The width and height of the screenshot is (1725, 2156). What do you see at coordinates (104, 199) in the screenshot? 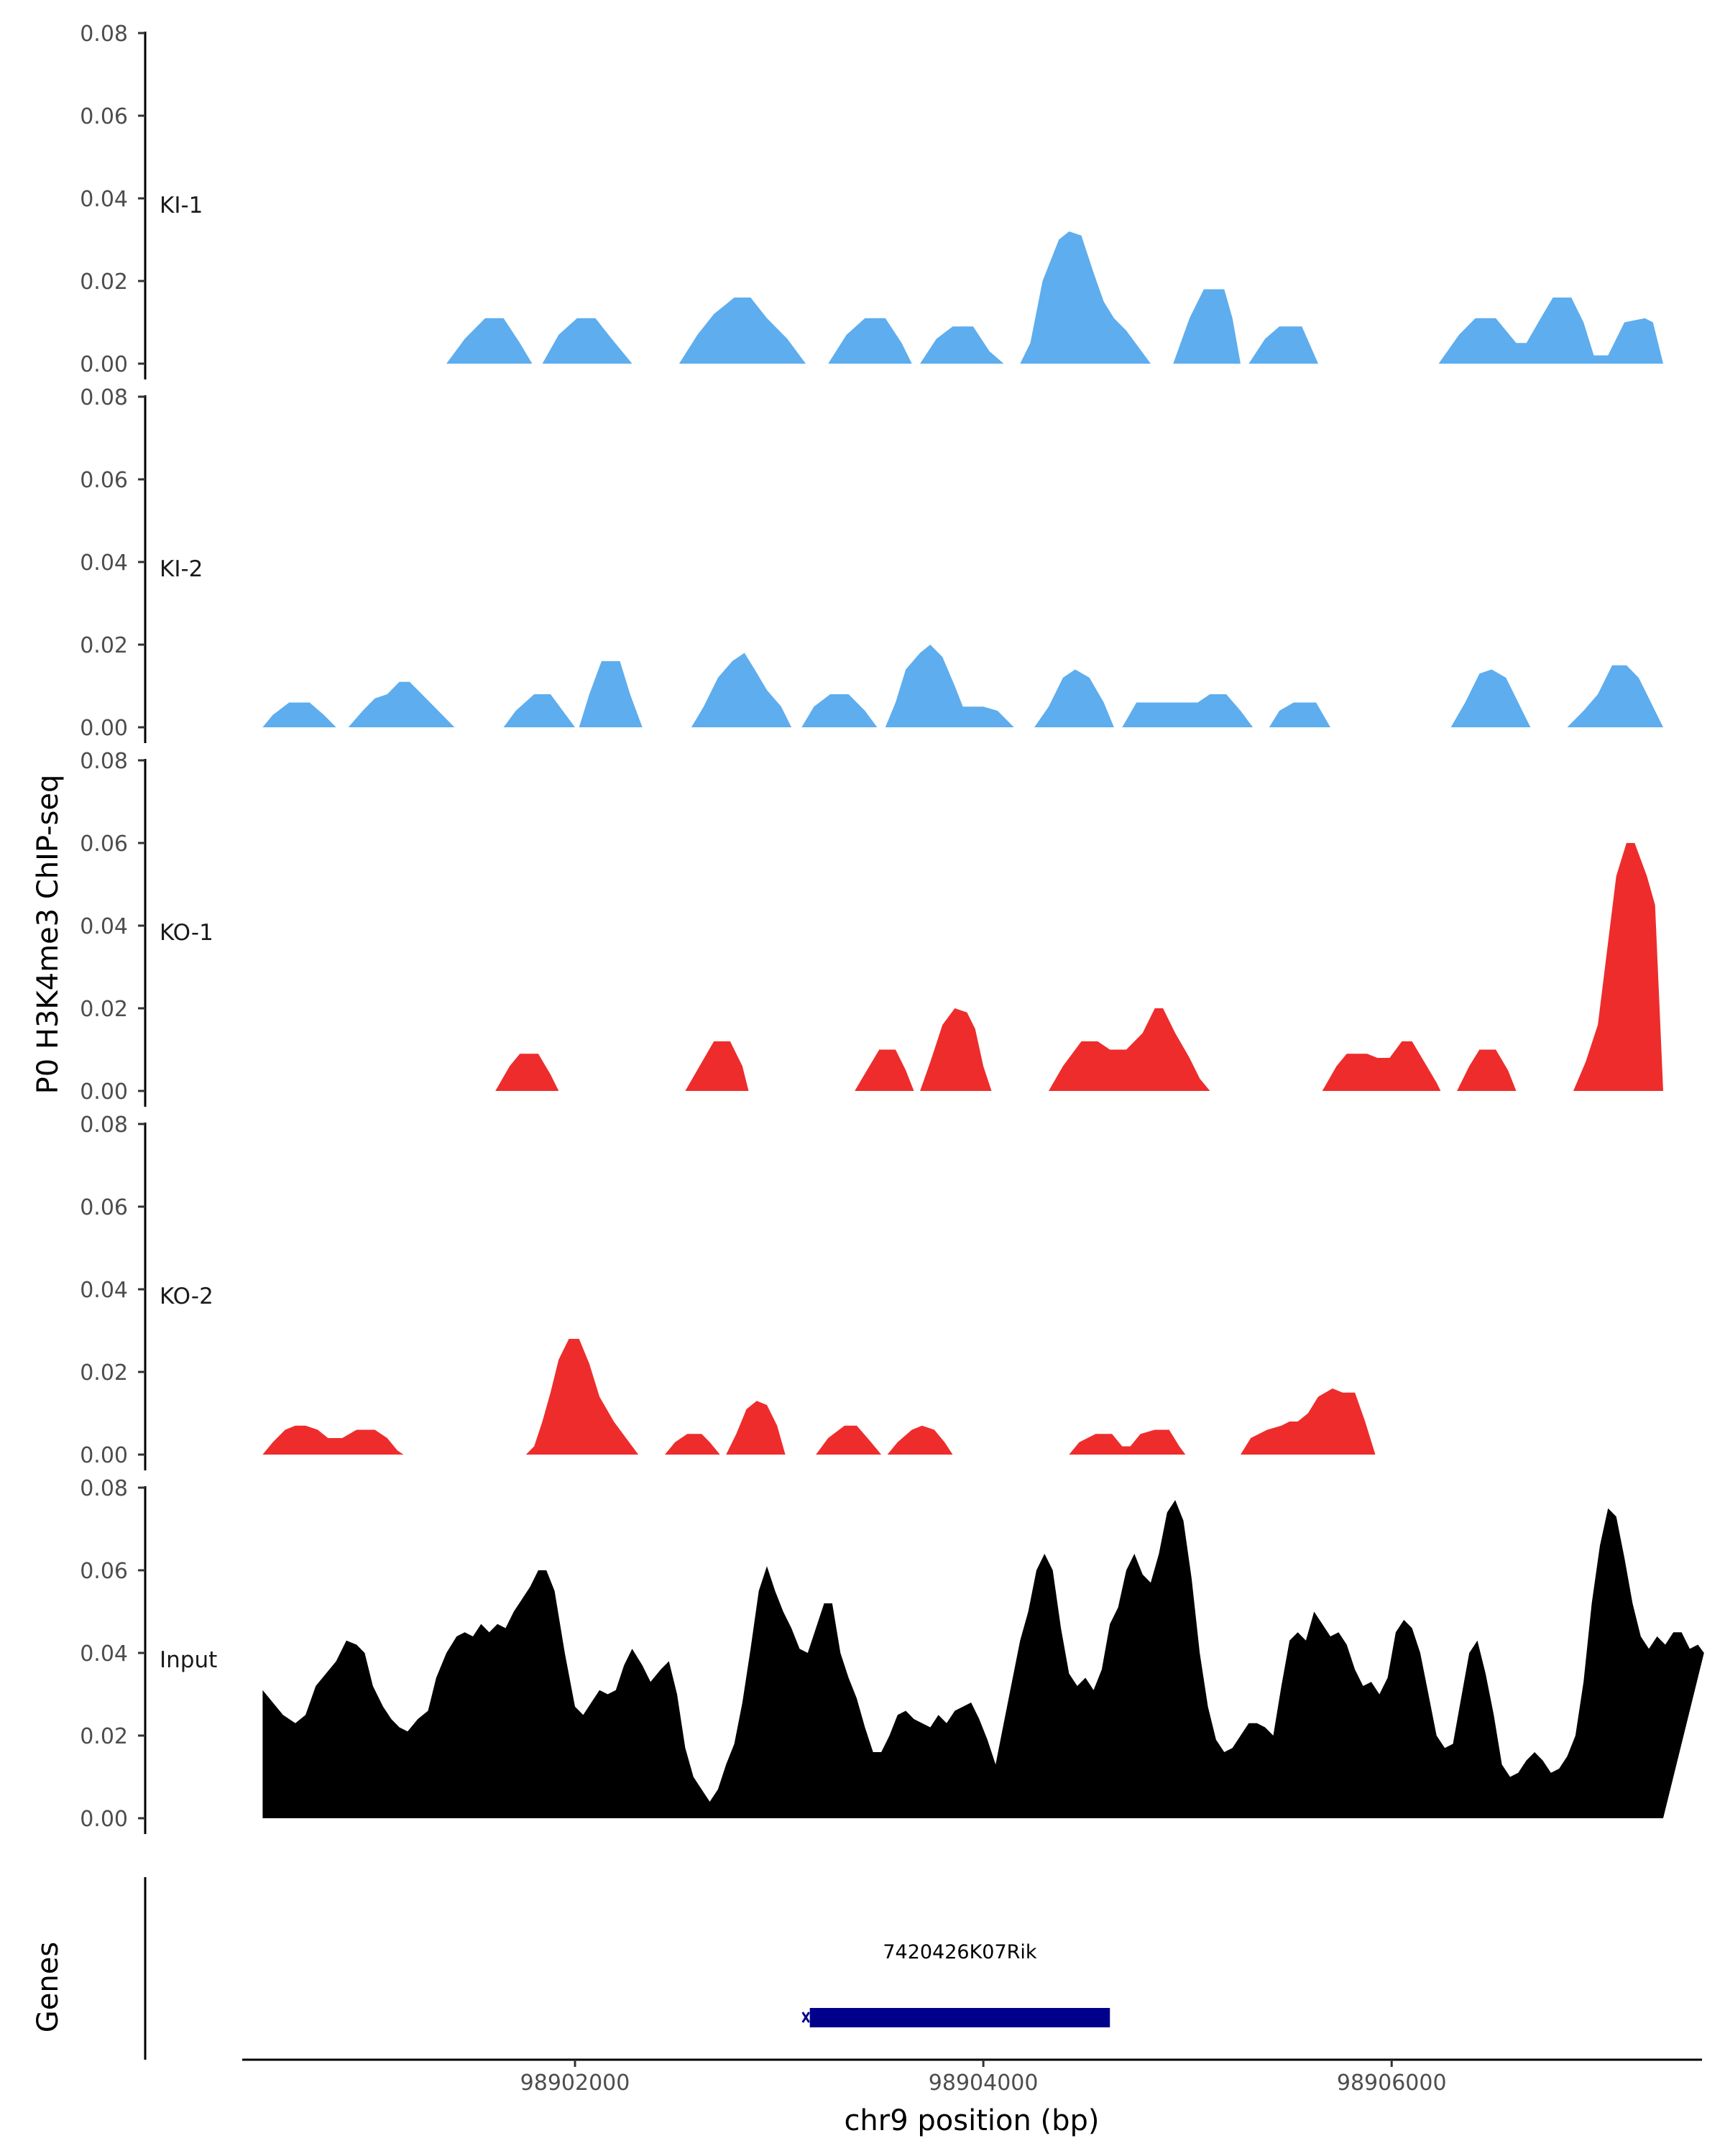
I see `y-tick-label-ki-1: 0.04` at bounding box center [104, 199].